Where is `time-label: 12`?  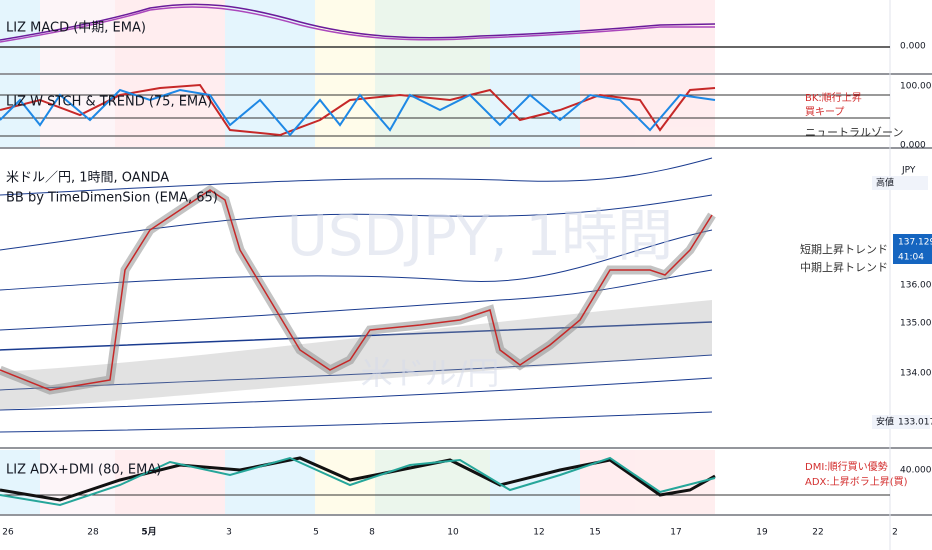
time-label: 12 is located at coordinates (538, 533).